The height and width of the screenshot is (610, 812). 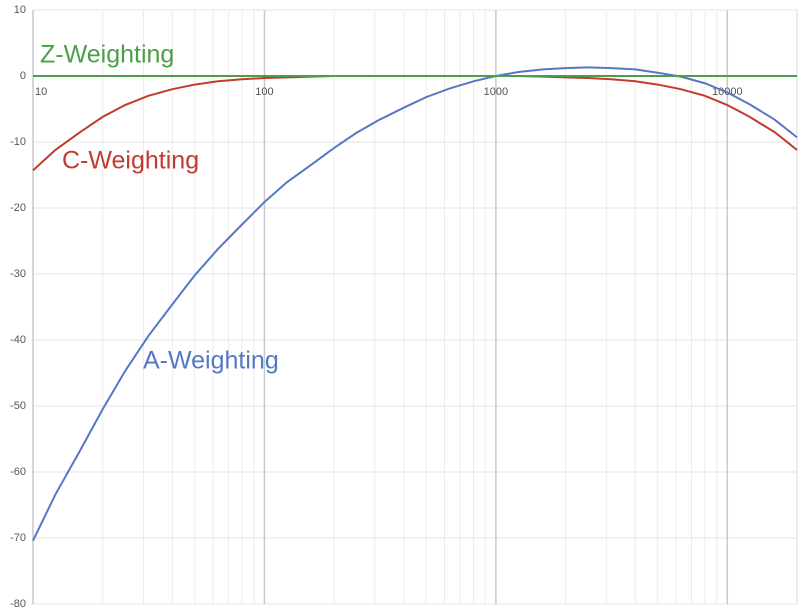 What do you see at coordinates (18, 538) in the screenshot?
I see `y-tick-label: -70` at bounding box center [18, 538].